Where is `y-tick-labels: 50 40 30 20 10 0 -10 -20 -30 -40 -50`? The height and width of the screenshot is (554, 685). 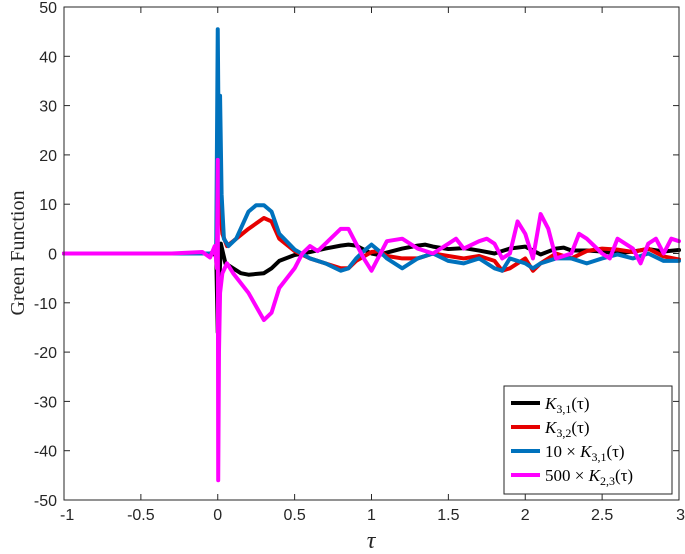
y-tick-labels: 50 40 30 20 10 0 -10 -20 -30 -40 -50 is located at coordinates (45, 255).